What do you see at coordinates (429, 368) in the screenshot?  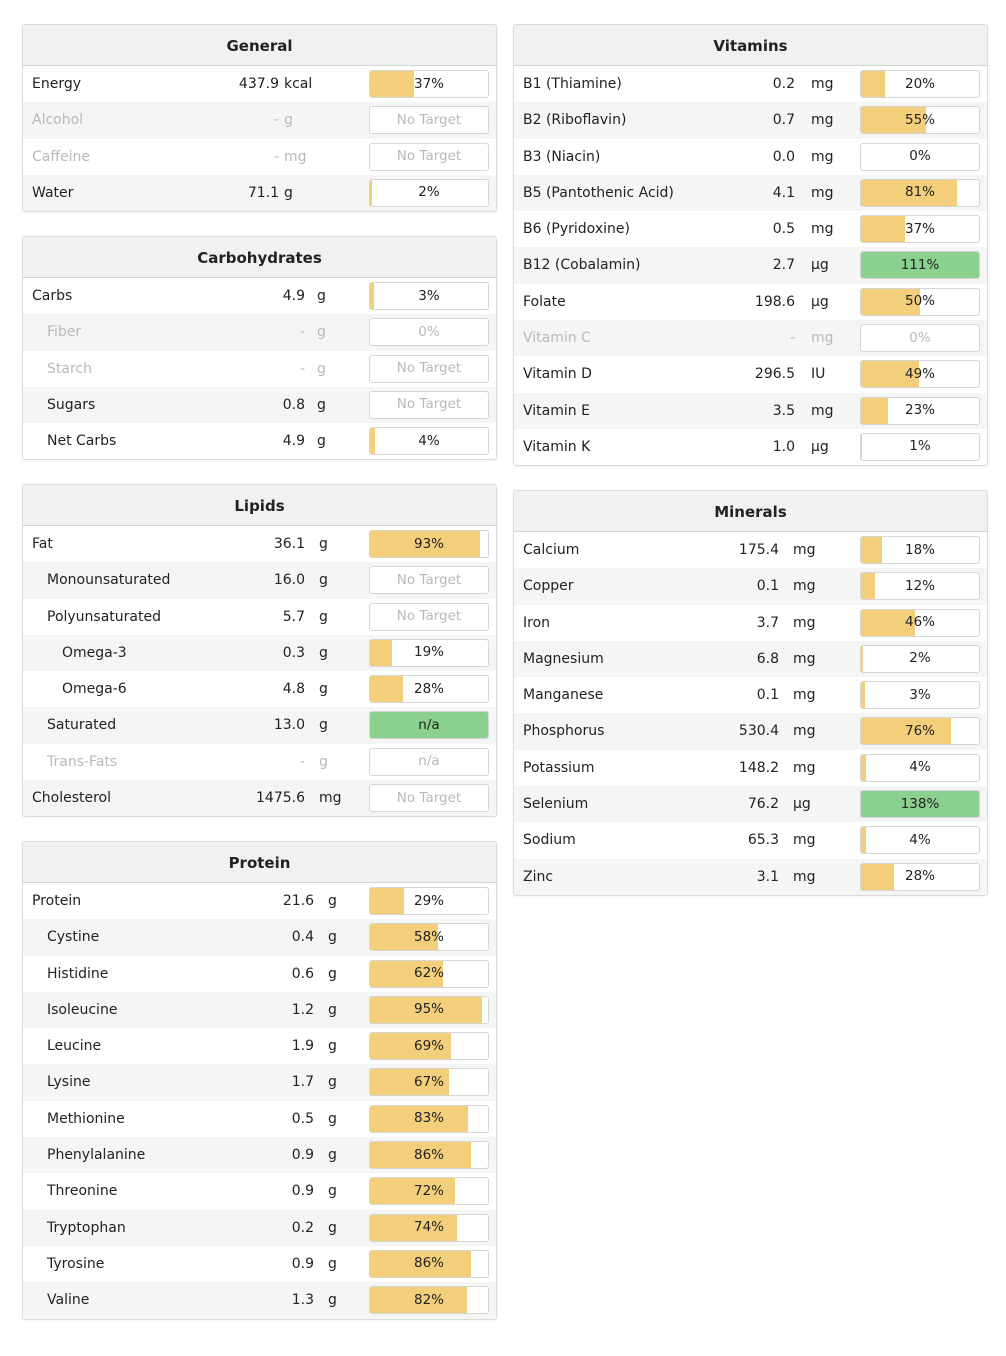 I see `target-progress-bar: No Target` at bounding box center [429, 368].